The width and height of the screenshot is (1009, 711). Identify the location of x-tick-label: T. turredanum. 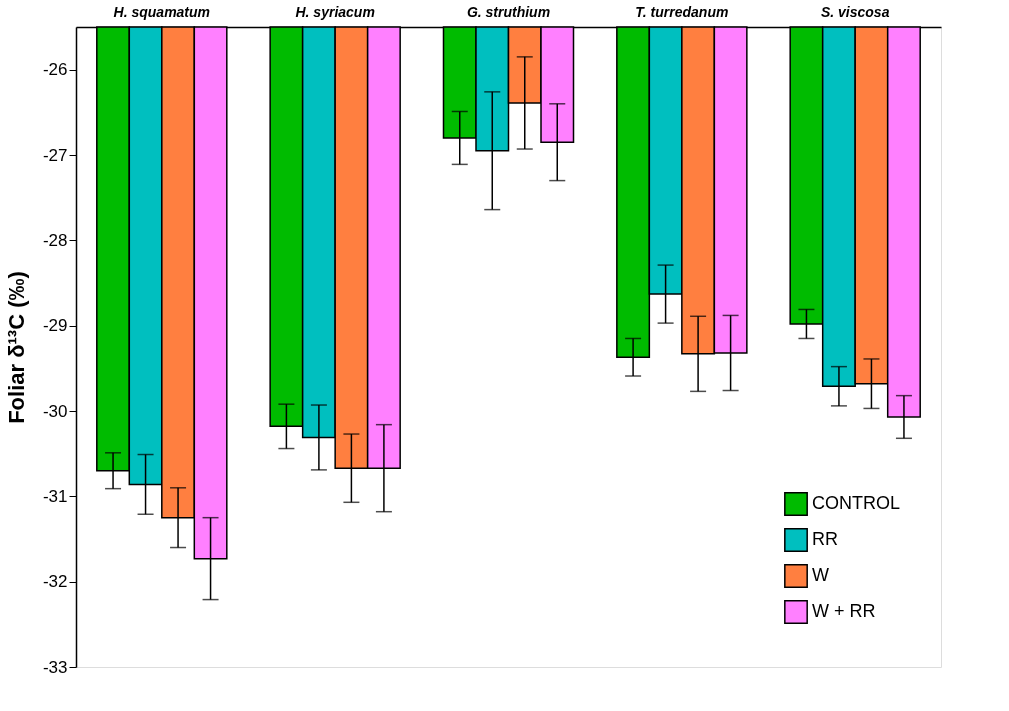
(682, 11).